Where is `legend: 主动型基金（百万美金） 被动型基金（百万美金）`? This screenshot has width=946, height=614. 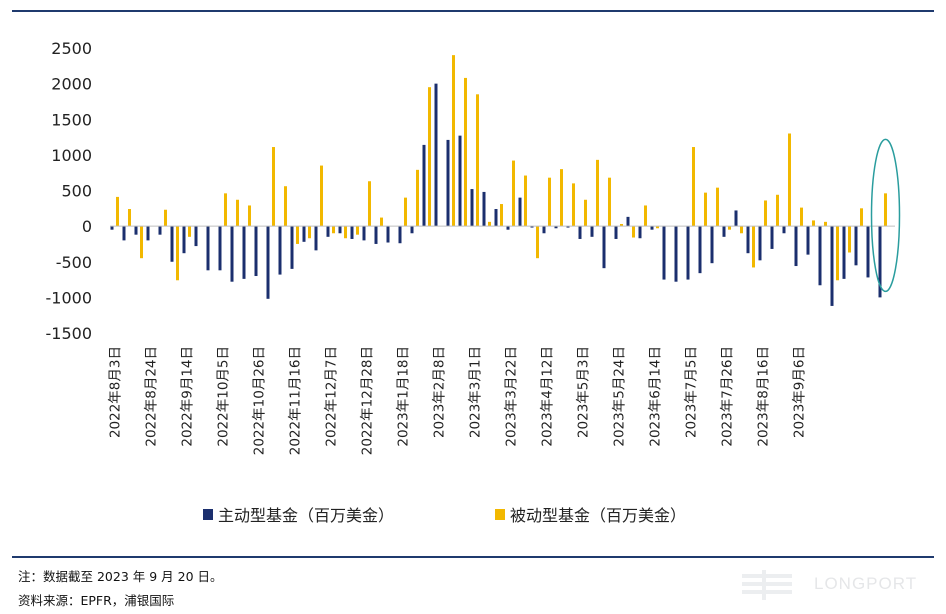
legend: 主动型基金（百万美金） 被动型基金（百万美金） is located at coordinates (444, 515).